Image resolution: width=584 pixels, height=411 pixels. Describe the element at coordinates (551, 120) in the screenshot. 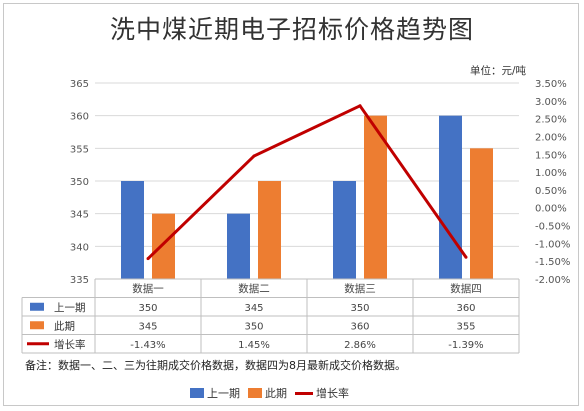

I see `y-right-tick-label: 2.50%` at that location.